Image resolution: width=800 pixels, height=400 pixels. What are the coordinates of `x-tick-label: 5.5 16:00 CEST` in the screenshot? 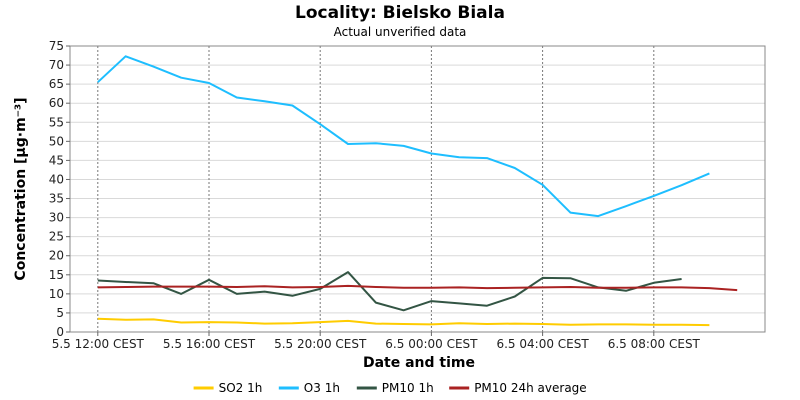 It's located at (209, 344).